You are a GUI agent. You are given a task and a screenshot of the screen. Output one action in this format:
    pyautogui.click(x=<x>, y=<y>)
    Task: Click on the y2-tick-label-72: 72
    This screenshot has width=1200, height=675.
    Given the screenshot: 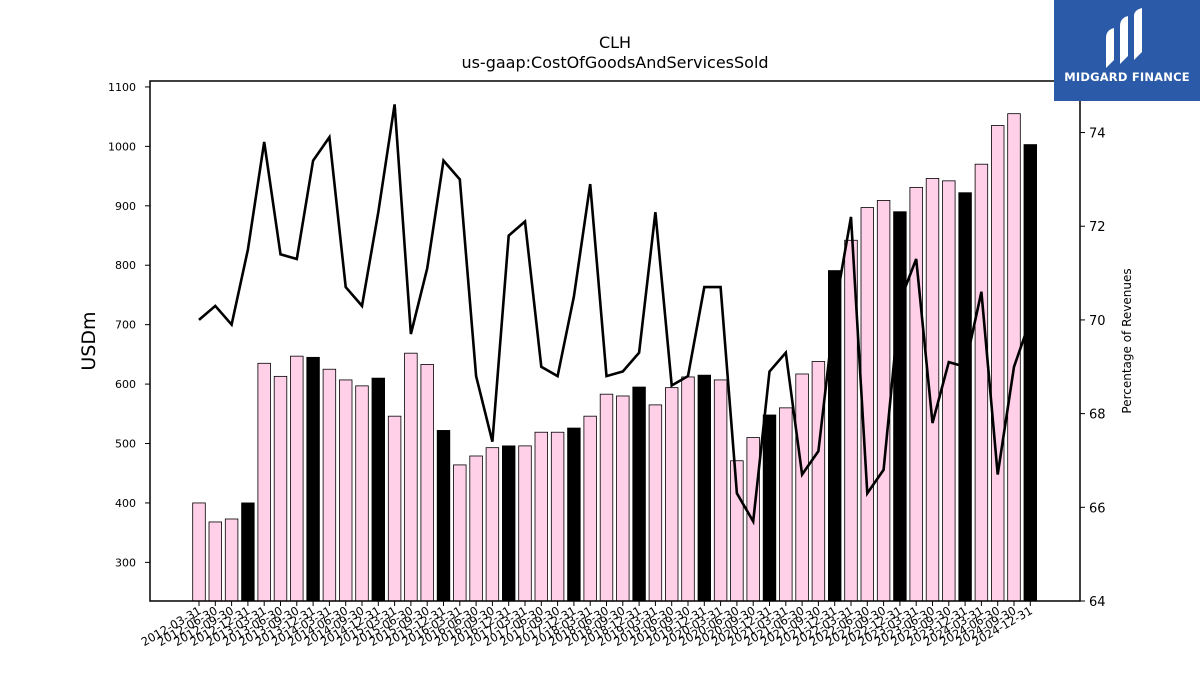 What is the action you would take?
    pyautogui.click(x=1097, y=227)
    